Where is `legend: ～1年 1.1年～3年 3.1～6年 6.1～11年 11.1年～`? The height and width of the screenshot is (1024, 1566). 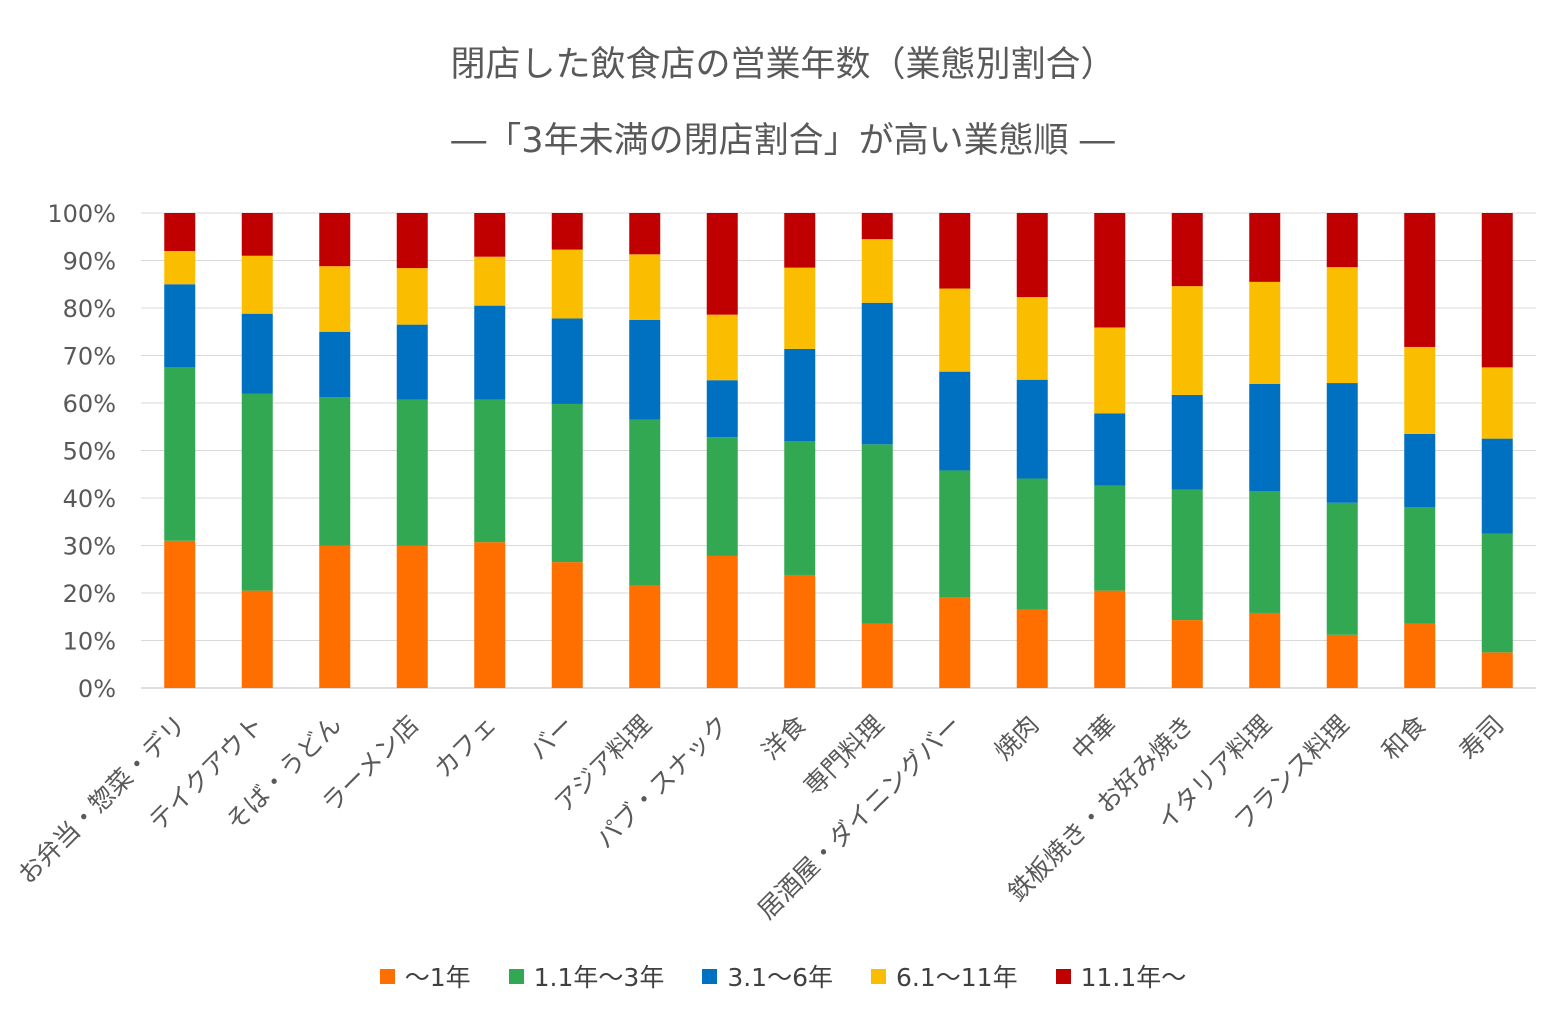
legend: ～1年 1.1年～3年 3.1～6年 6.1～11年 11.1年～ is located at coordinates (783, 976).